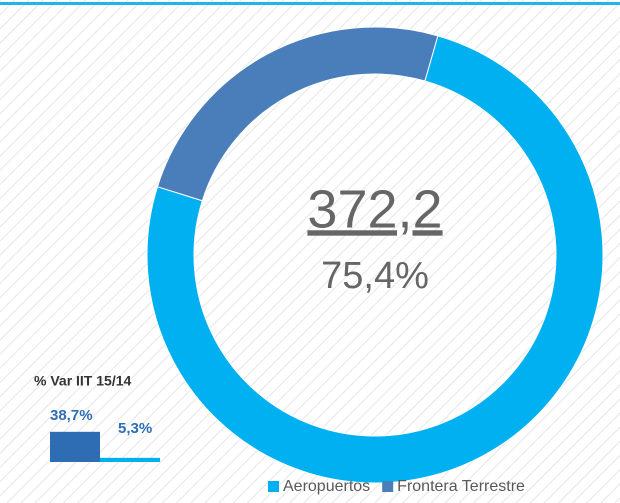 This screenshot has width=620, height=503. Describe the element at coordinates (461, 486) in the screenshot. I see `legend-label: Frontera Terrestre` at that location.